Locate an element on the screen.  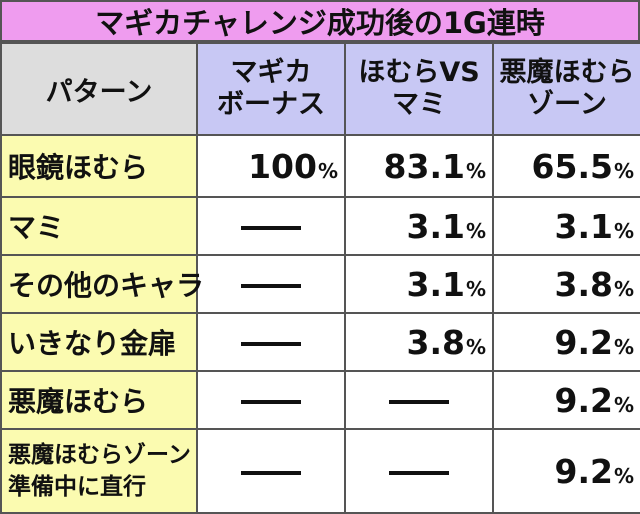
row-label: 眼鏡ほむら is located at coordinates (99, 166).